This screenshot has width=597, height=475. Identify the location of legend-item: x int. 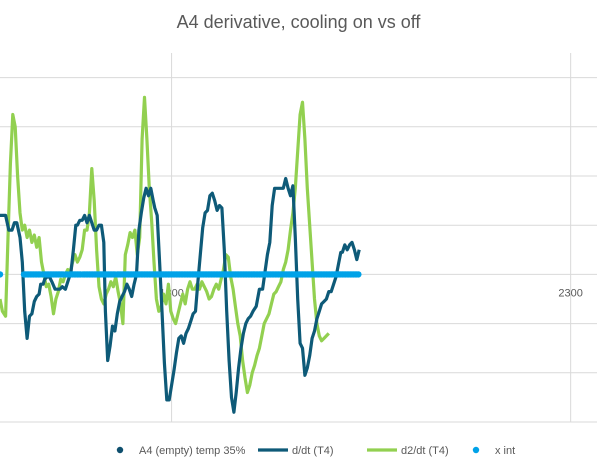
(493, 451).